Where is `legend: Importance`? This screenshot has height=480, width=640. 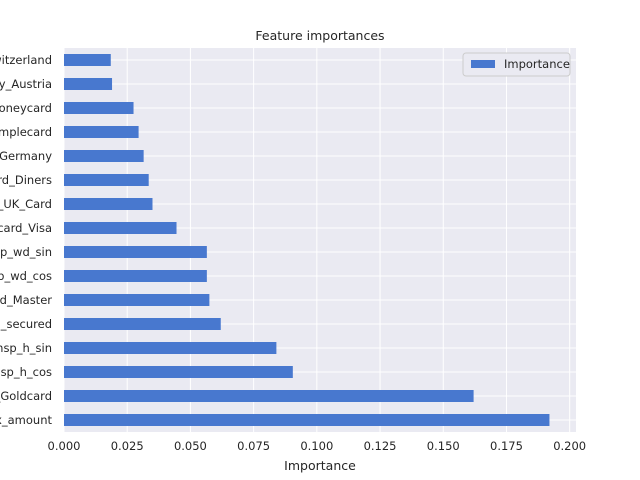 legend: Importance is located at coordinates (516, 64).